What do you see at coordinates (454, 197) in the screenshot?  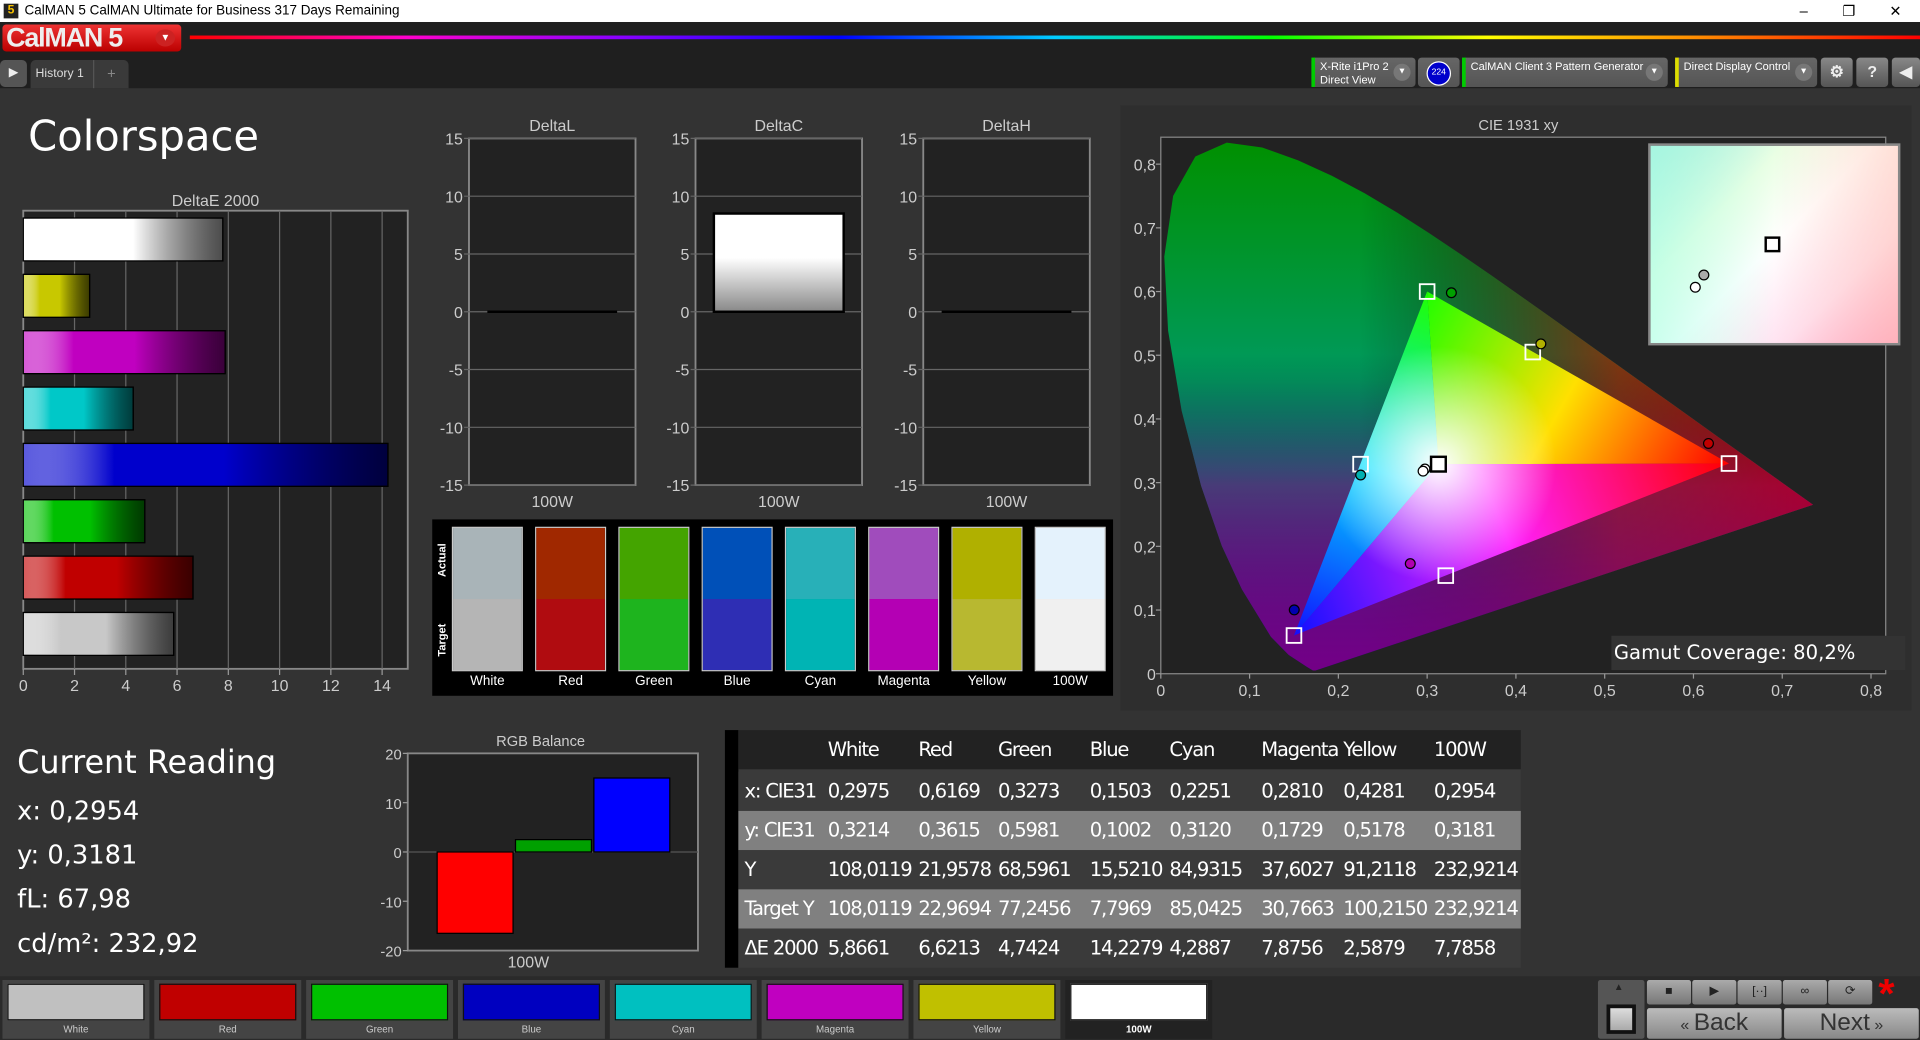 I see `tick-label: 10` at bounding box center [454, 197].